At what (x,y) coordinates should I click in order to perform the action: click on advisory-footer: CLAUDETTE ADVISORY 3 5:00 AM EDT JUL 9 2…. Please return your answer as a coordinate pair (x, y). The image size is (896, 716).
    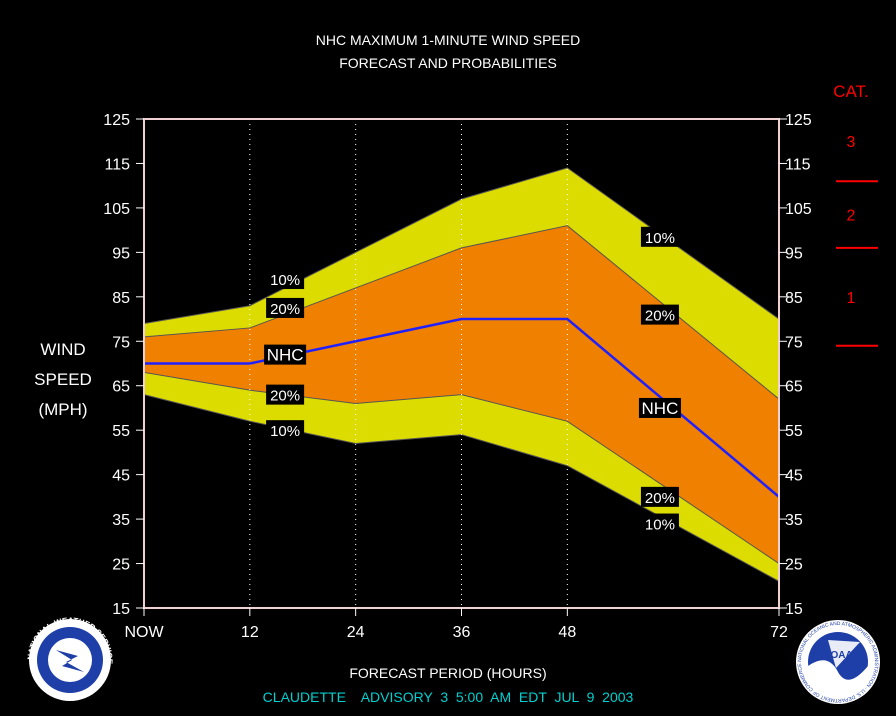
    Looking at the image, I should click on (448, 697).